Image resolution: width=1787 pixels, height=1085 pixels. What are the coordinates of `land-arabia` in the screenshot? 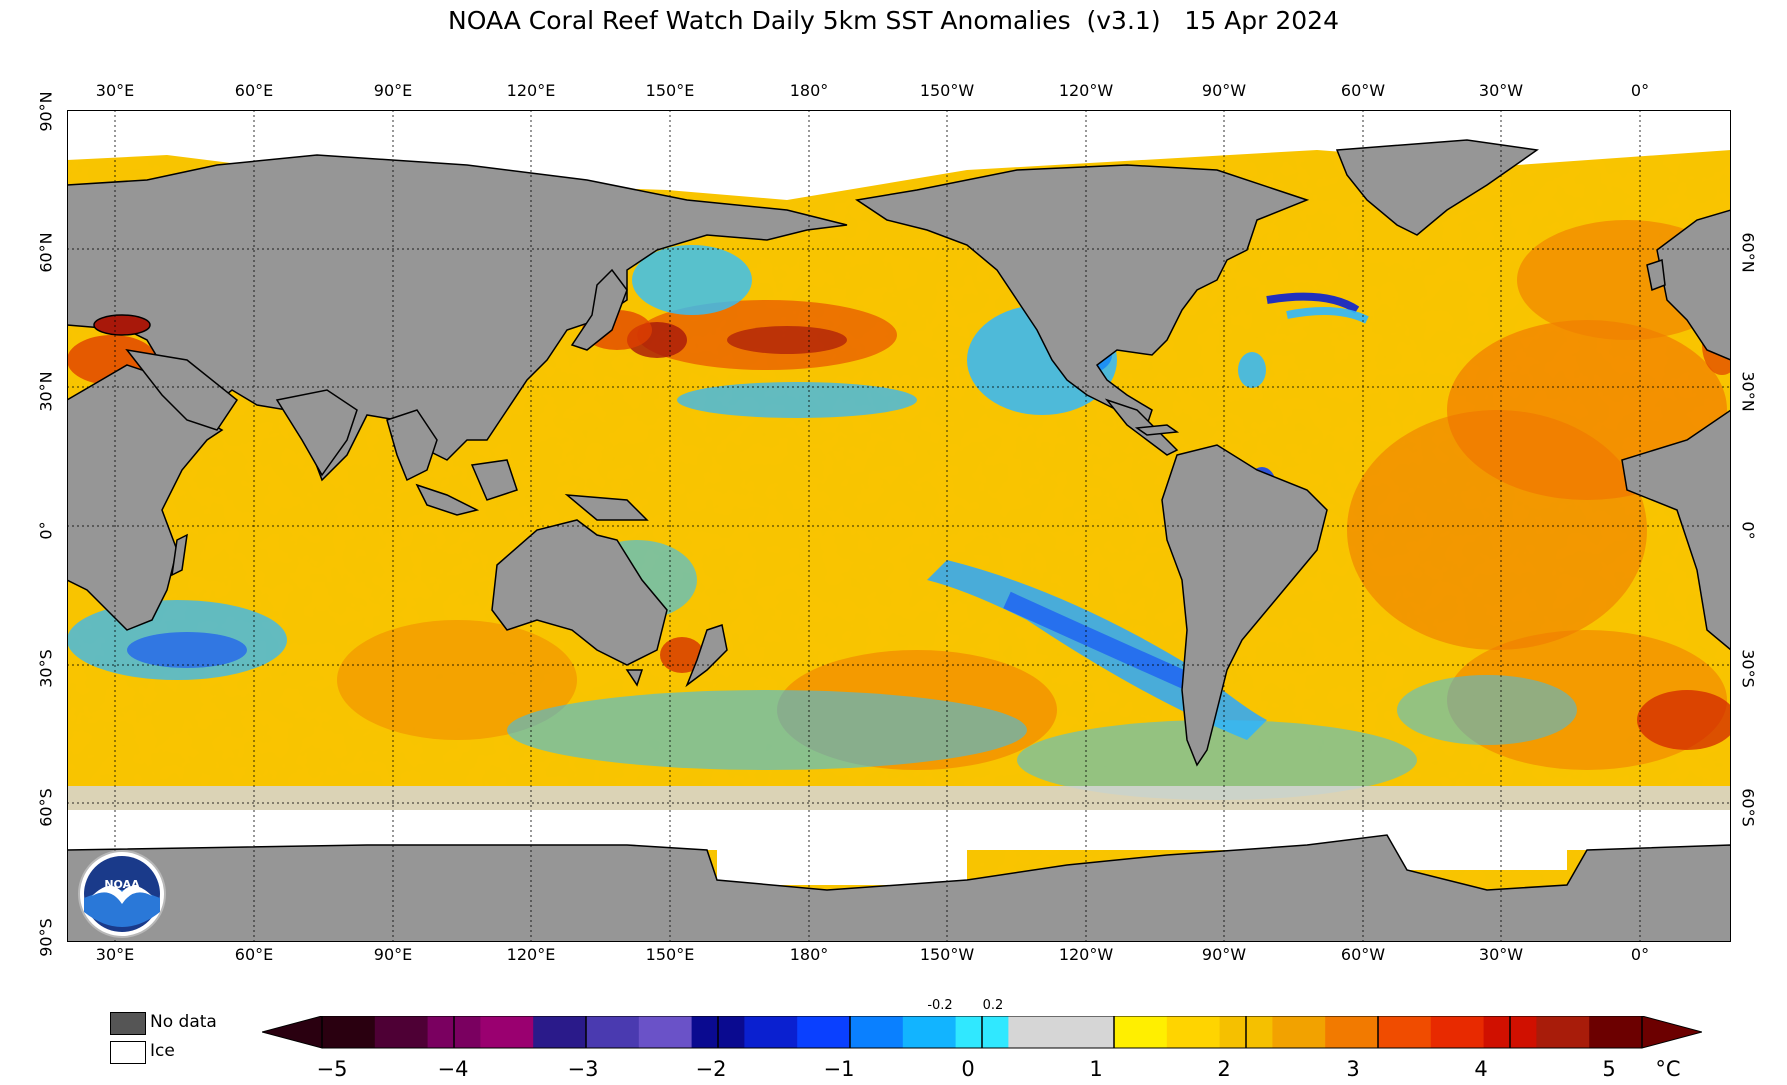 It's located at (182, 389).